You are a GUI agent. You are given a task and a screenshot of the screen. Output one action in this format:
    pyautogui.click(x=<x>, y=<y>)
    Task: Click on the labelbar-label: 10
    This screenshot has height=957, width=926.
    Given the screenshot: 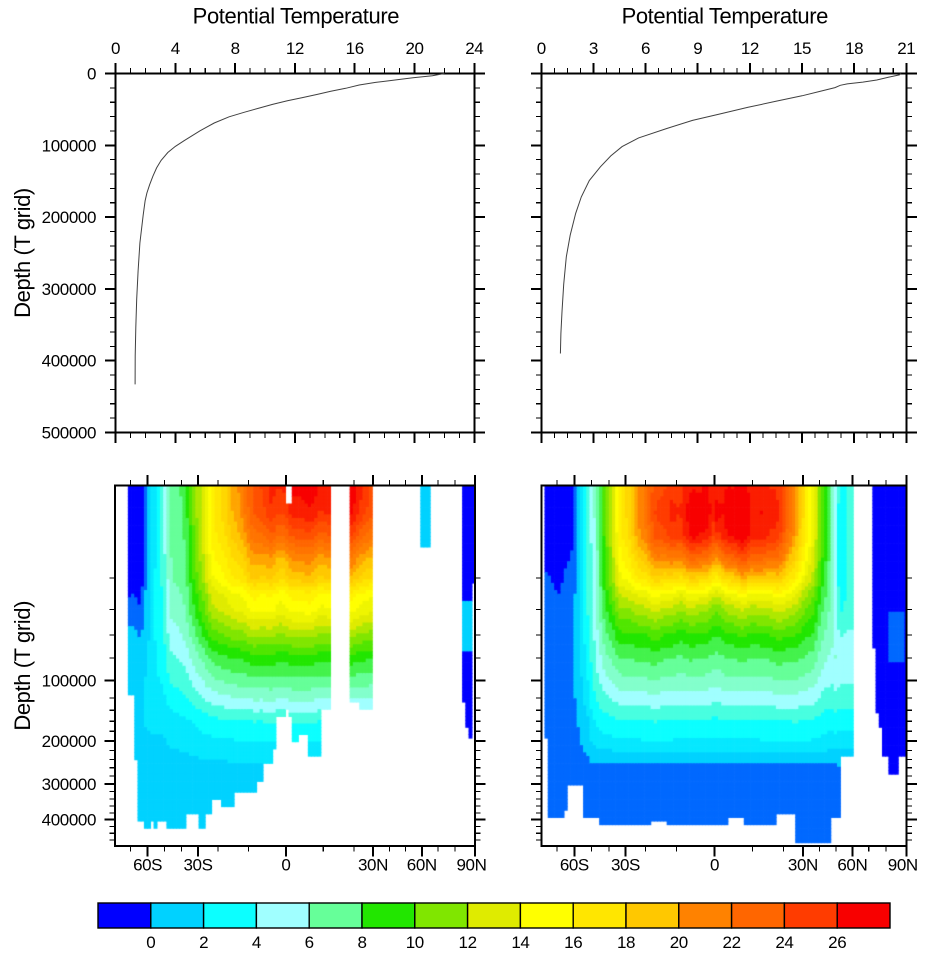 What is the action you would take?
    pyautogui.click(x=415, y=942)
    